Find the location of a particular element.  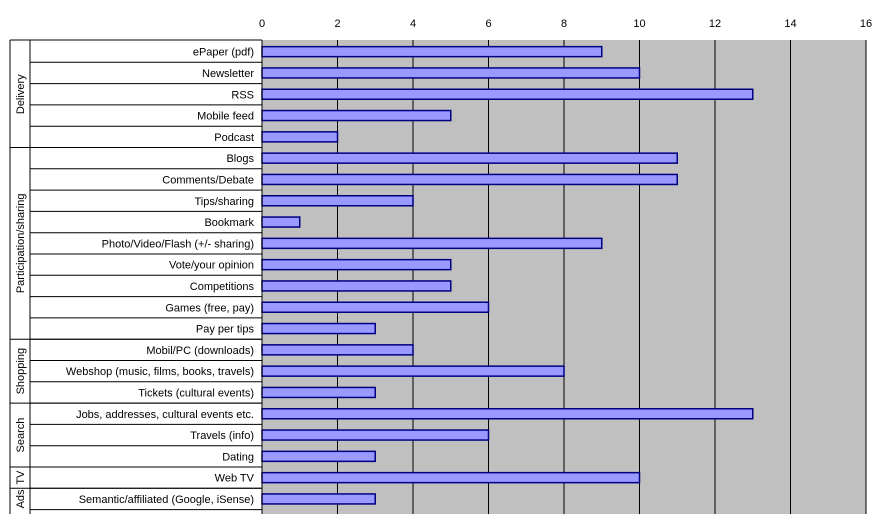

x-axis-ticks: 0 2 4 6 8 10 12 14 16 is located at coordinates (565, 24).